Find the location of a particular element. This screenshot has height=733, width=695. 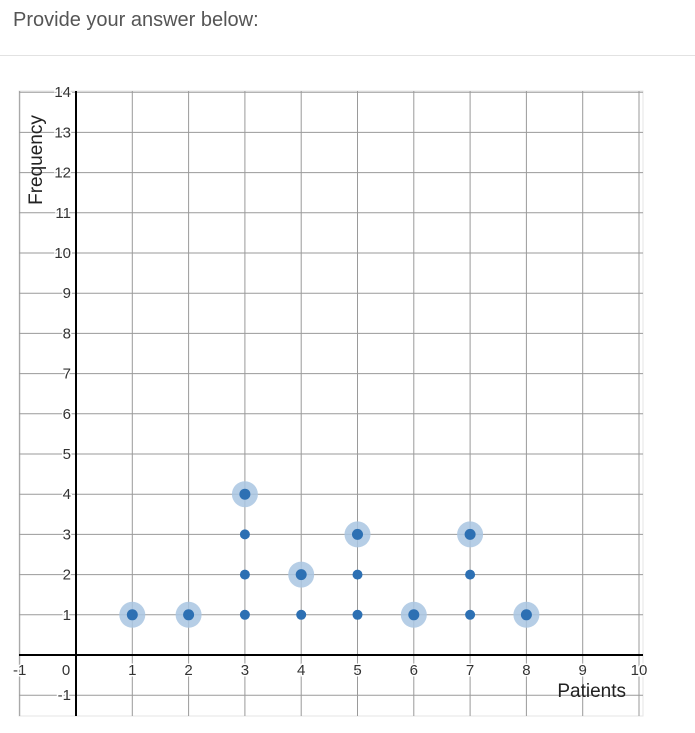

x-tick-label: 5 is located at coordinates (357, 670).